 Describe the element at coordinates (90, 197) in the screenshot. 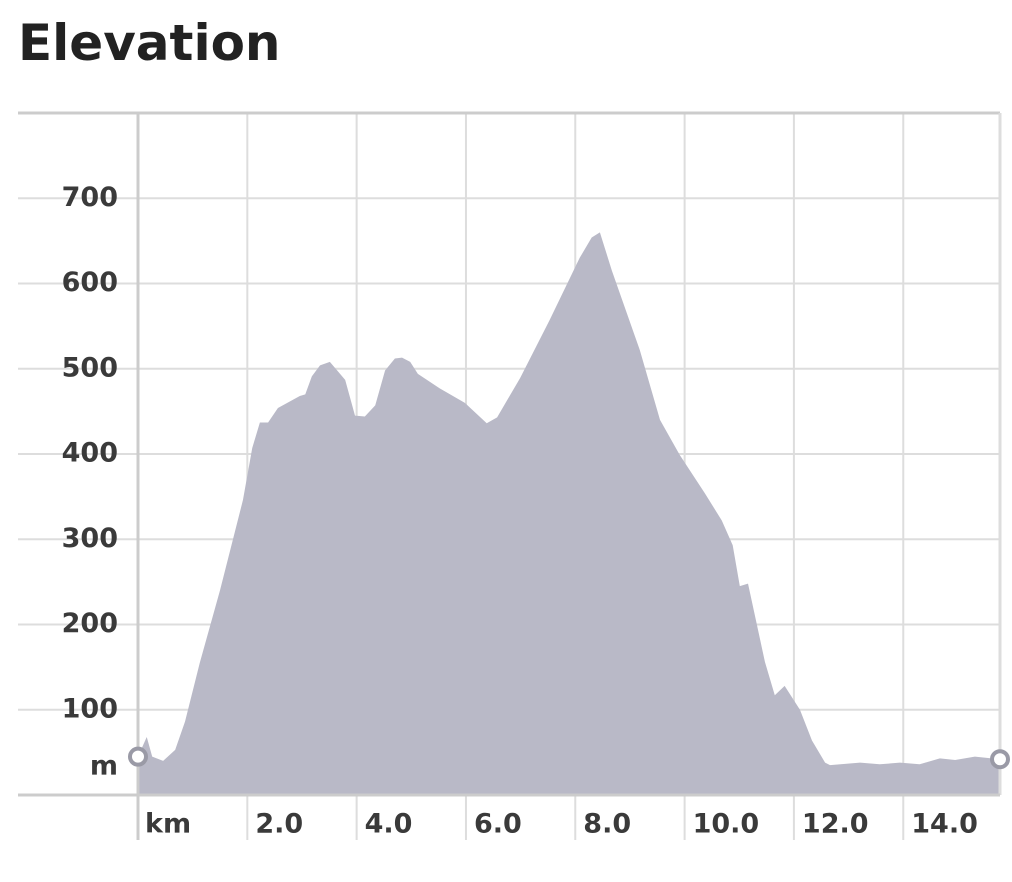

I see `y-tick-label: 700` at that location.